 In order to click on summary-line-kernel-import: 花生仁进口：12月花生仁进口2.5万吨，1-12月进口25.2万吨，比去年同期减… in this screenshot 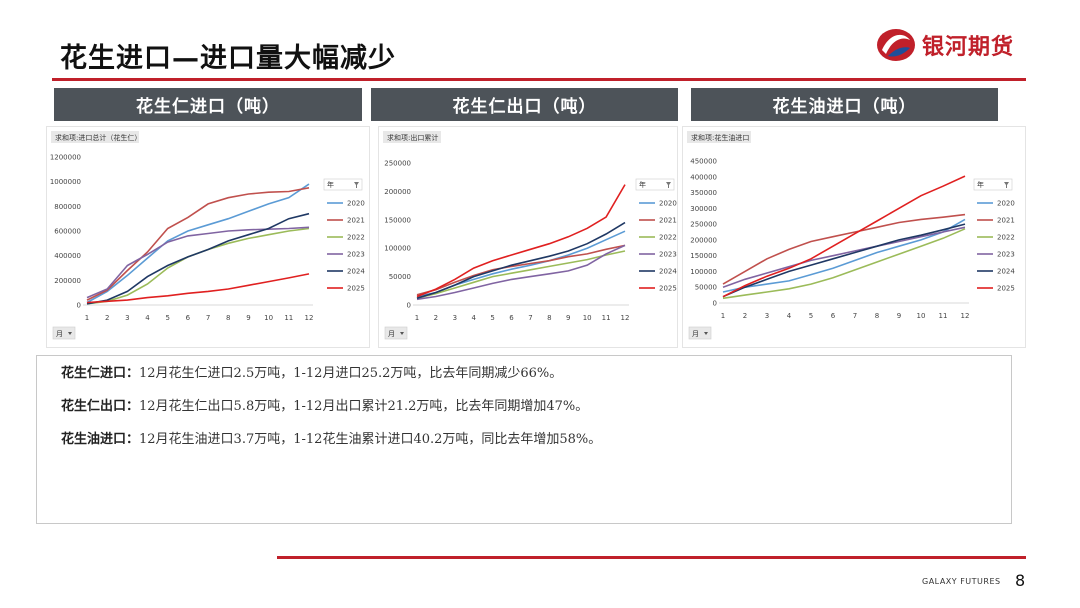, I will do `click(311, 371)`.